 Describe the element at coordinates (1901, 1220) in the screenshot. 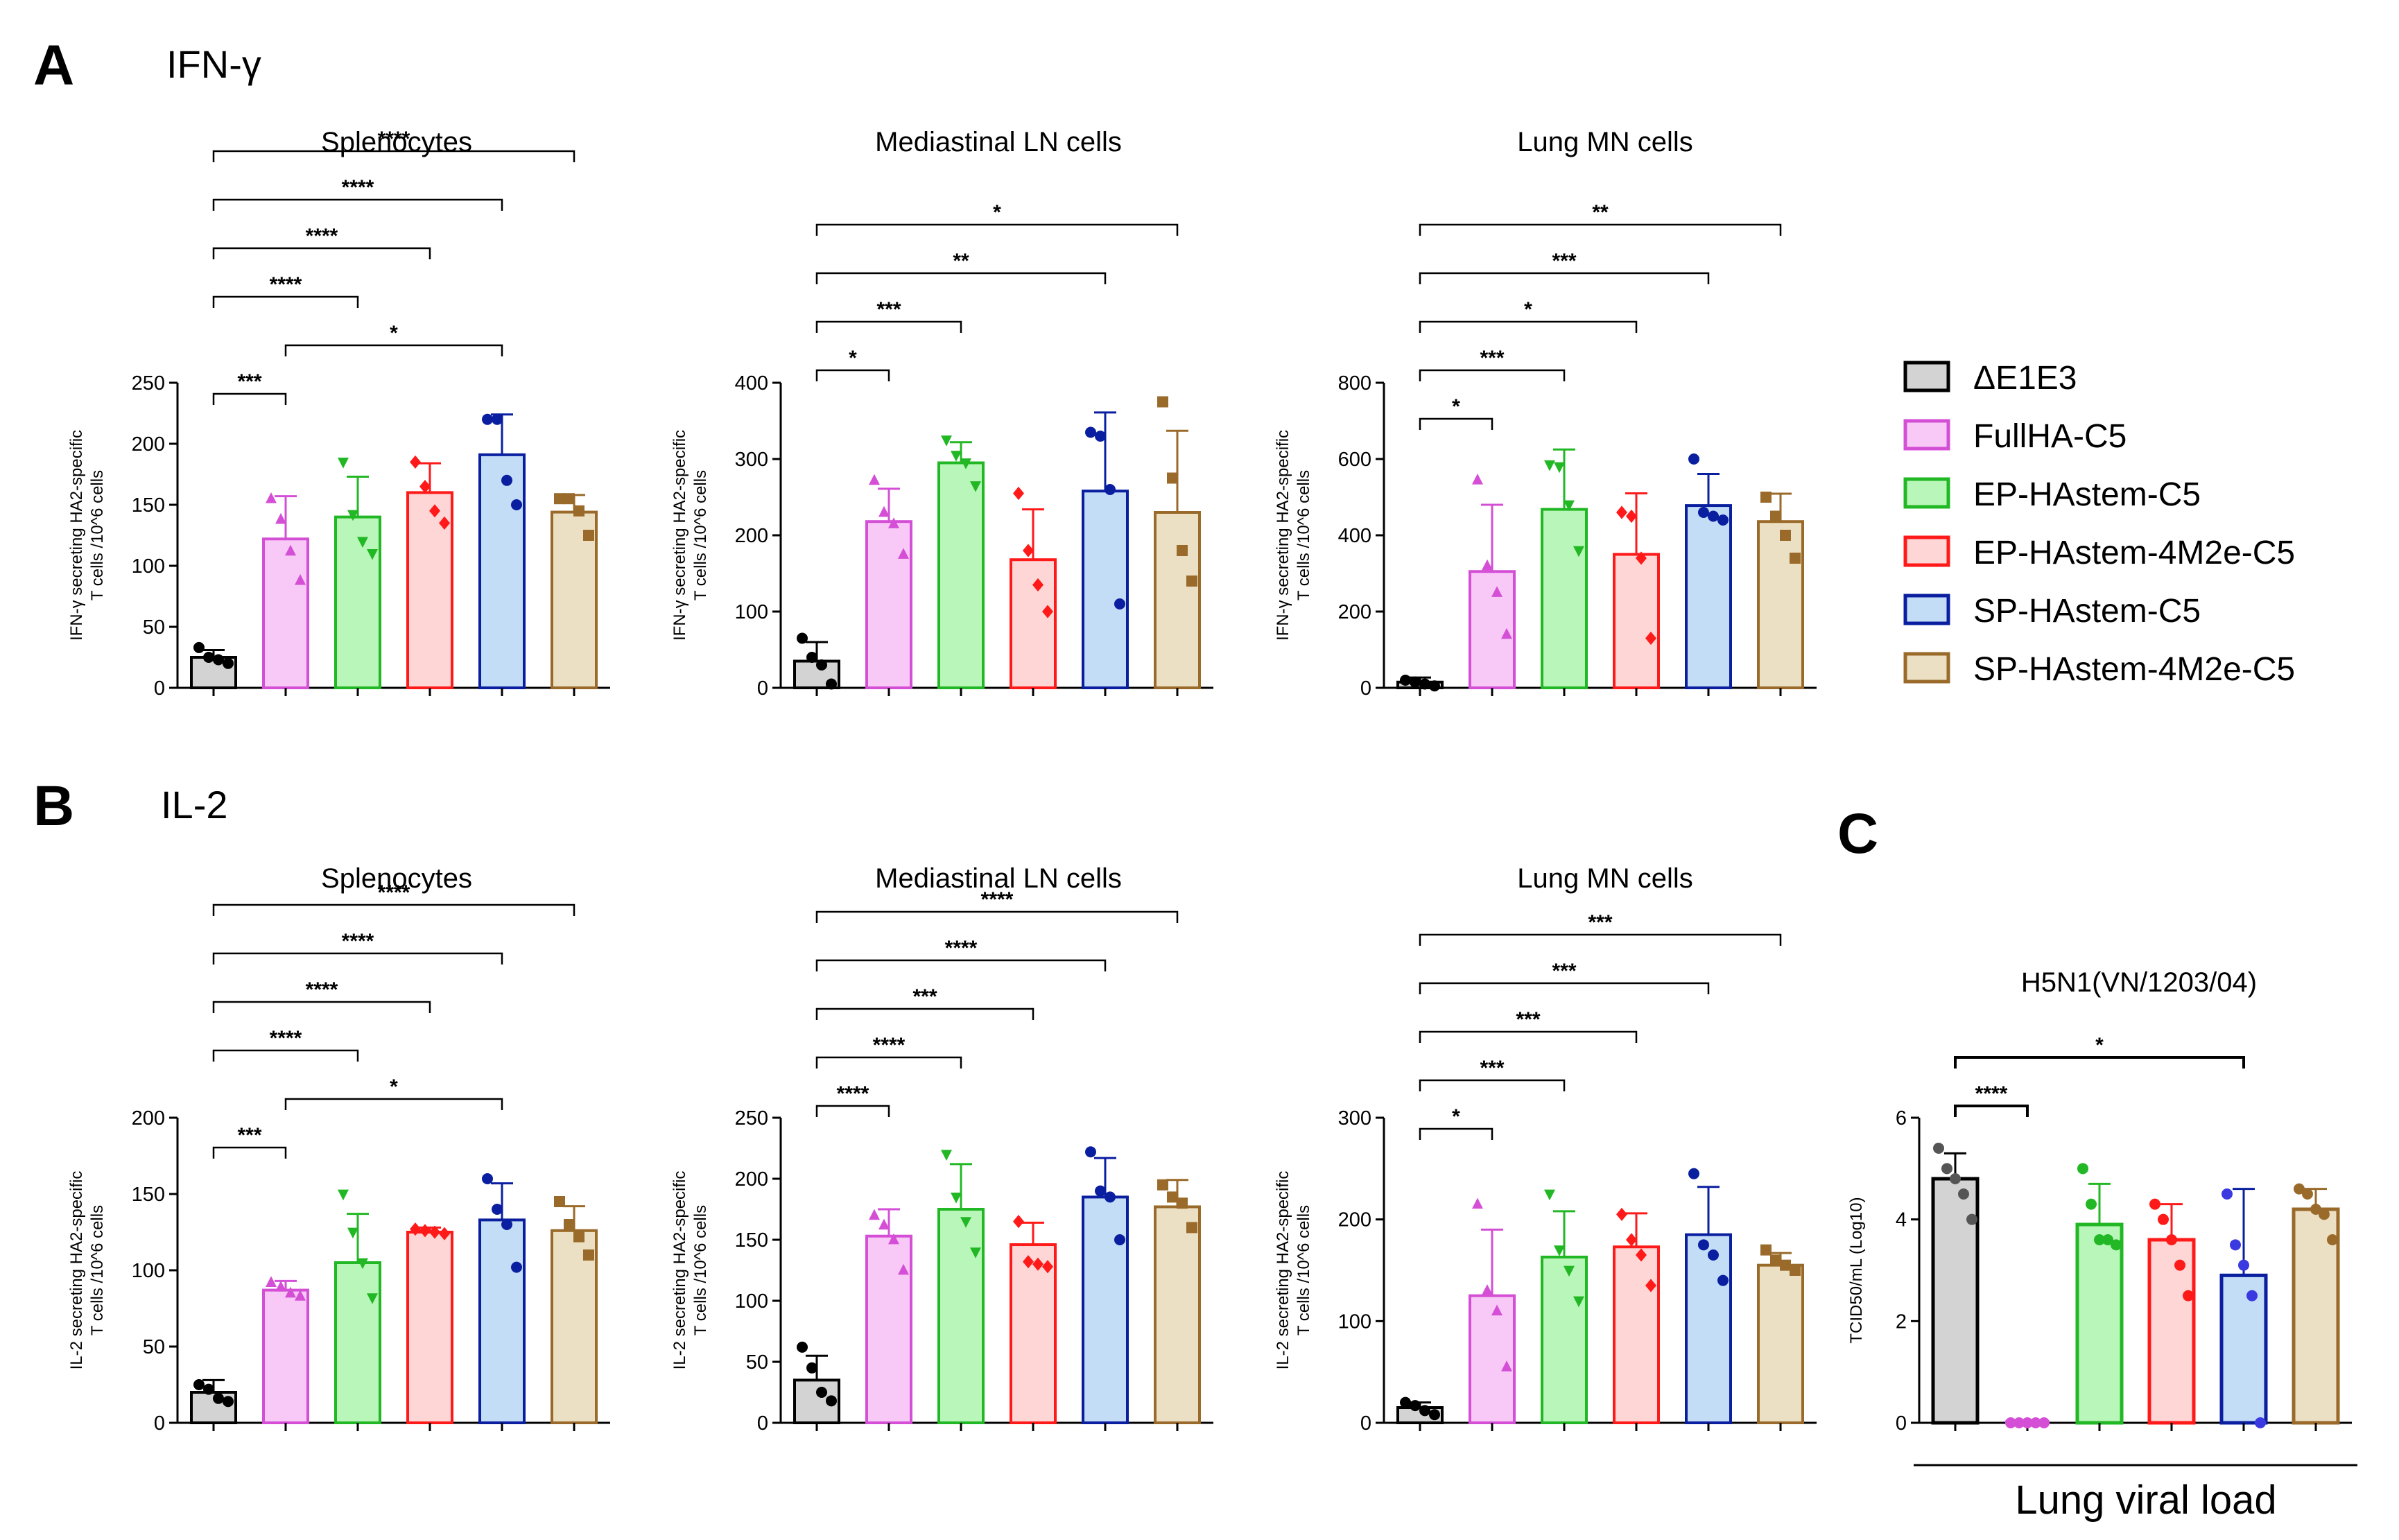

I see `y-tick-label: 4` at that location.